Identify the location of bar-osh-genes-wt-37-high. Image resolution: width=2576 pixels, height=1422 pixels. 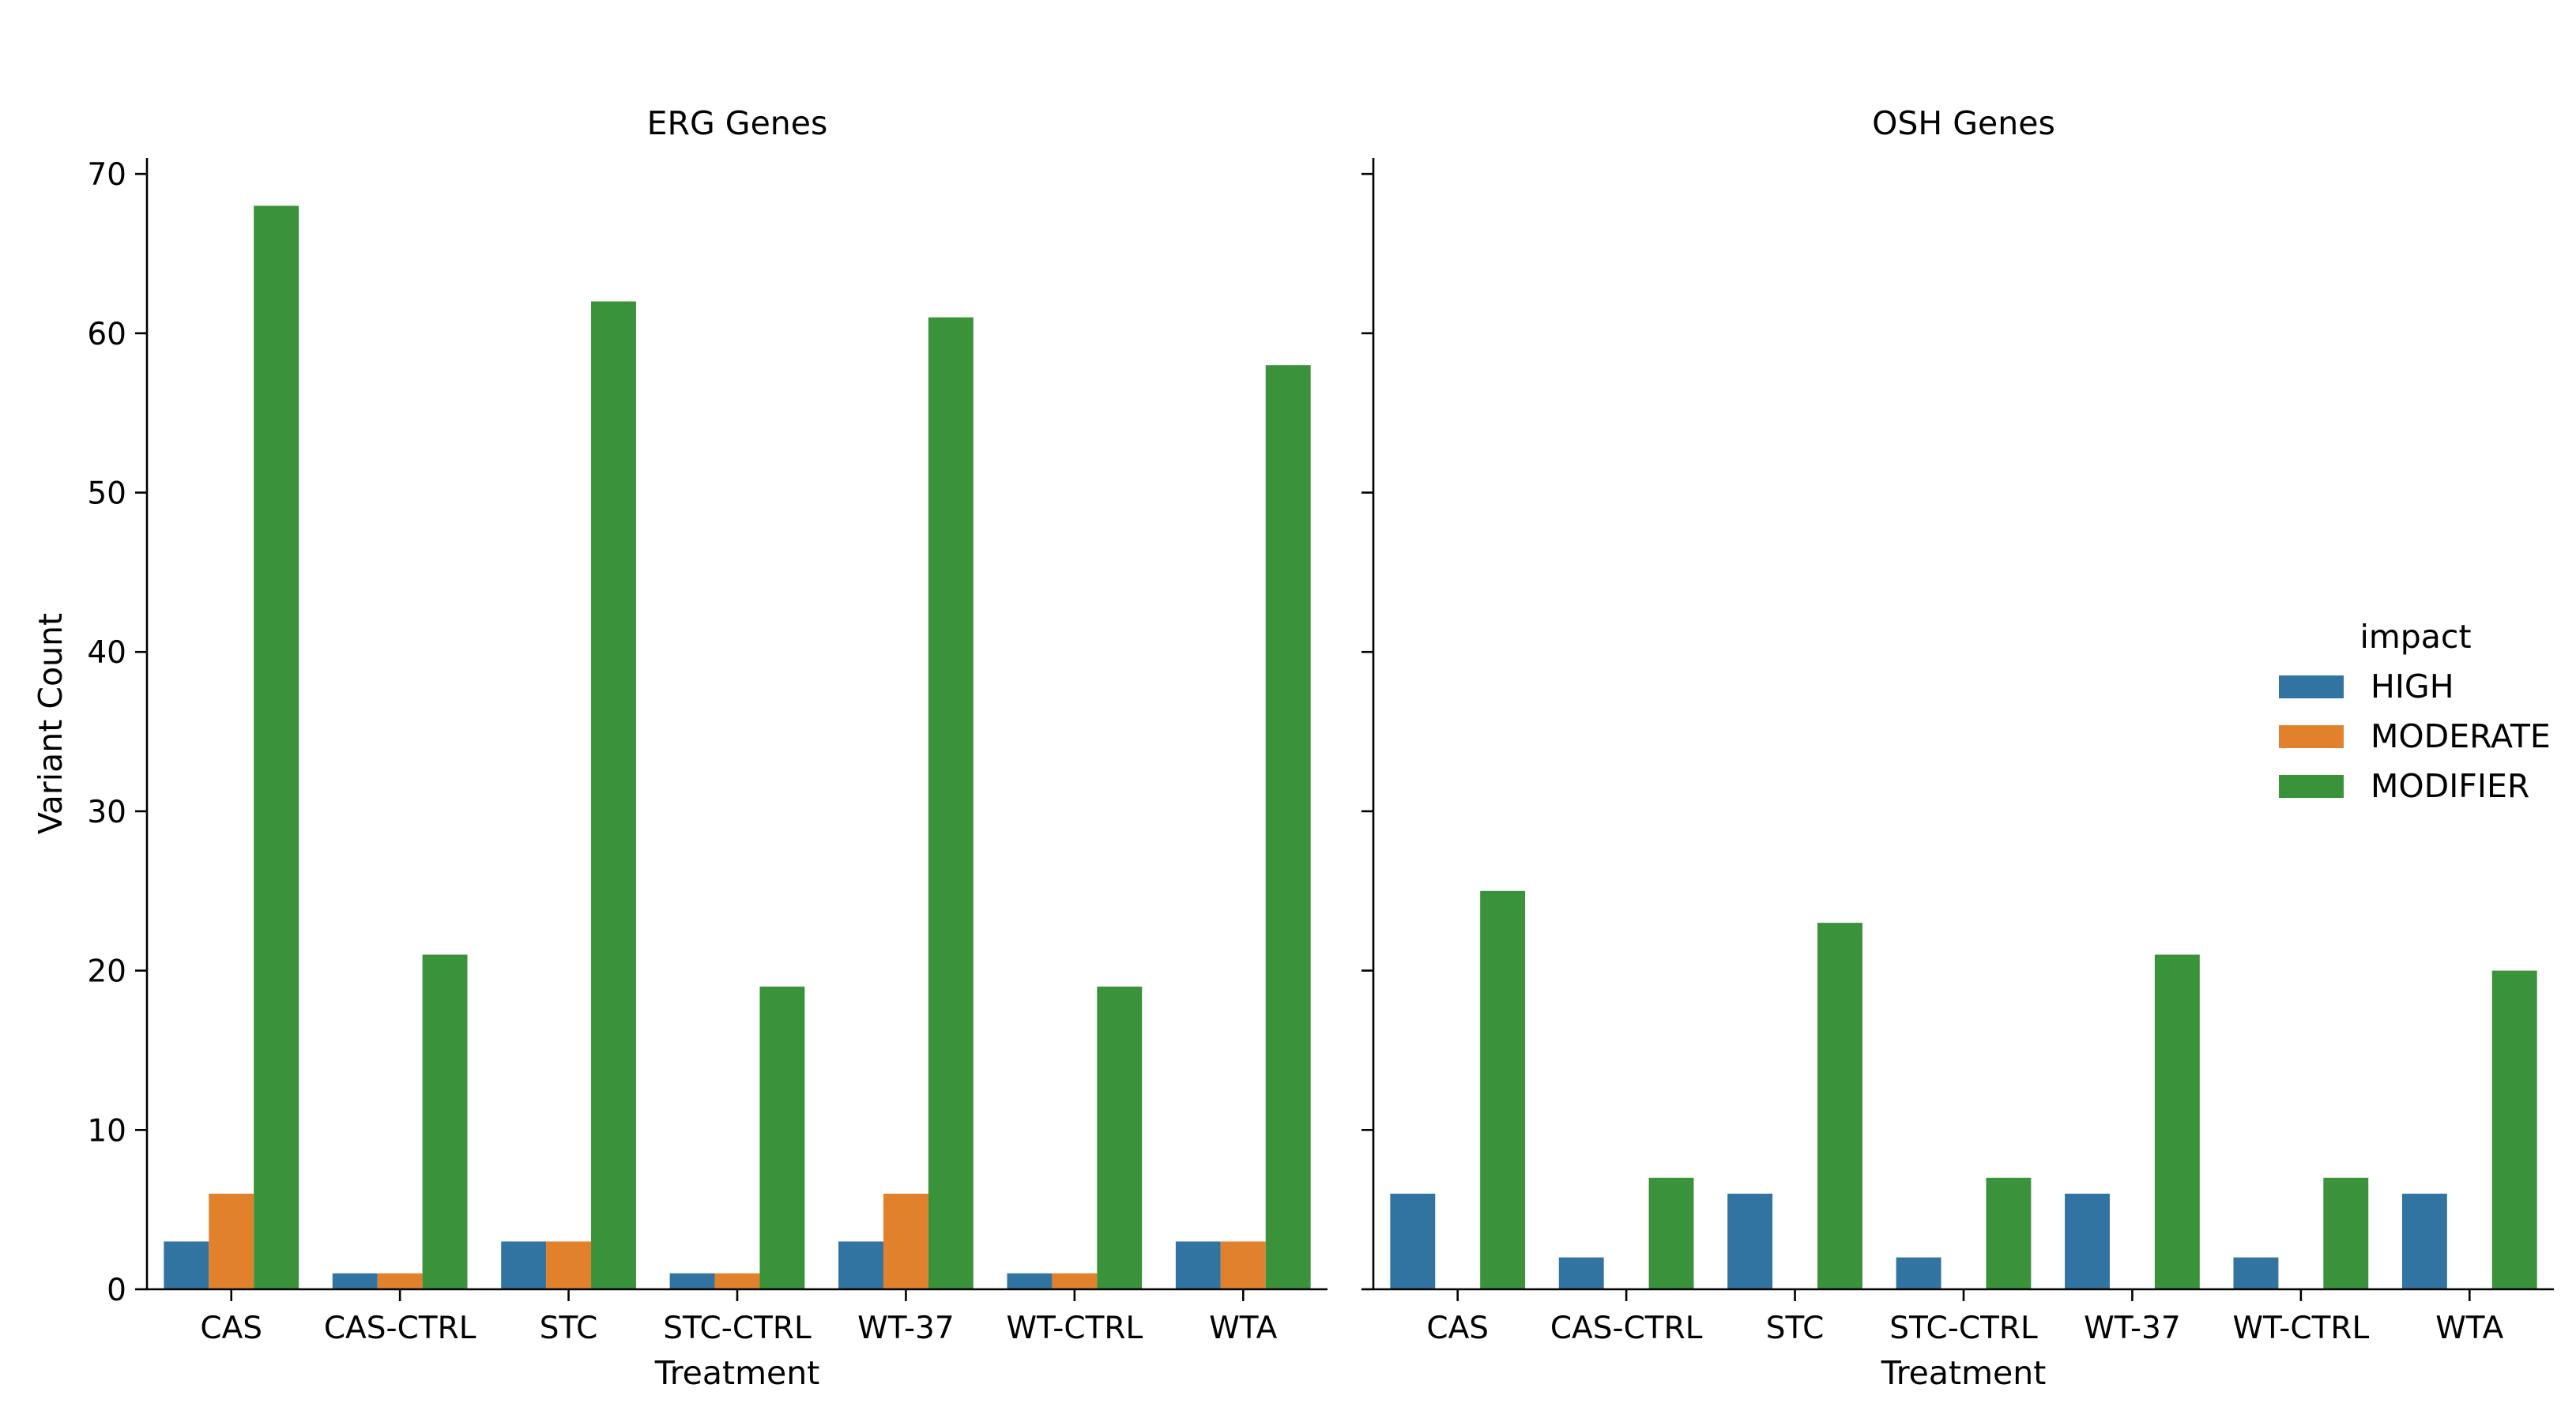
(2087, 1241).